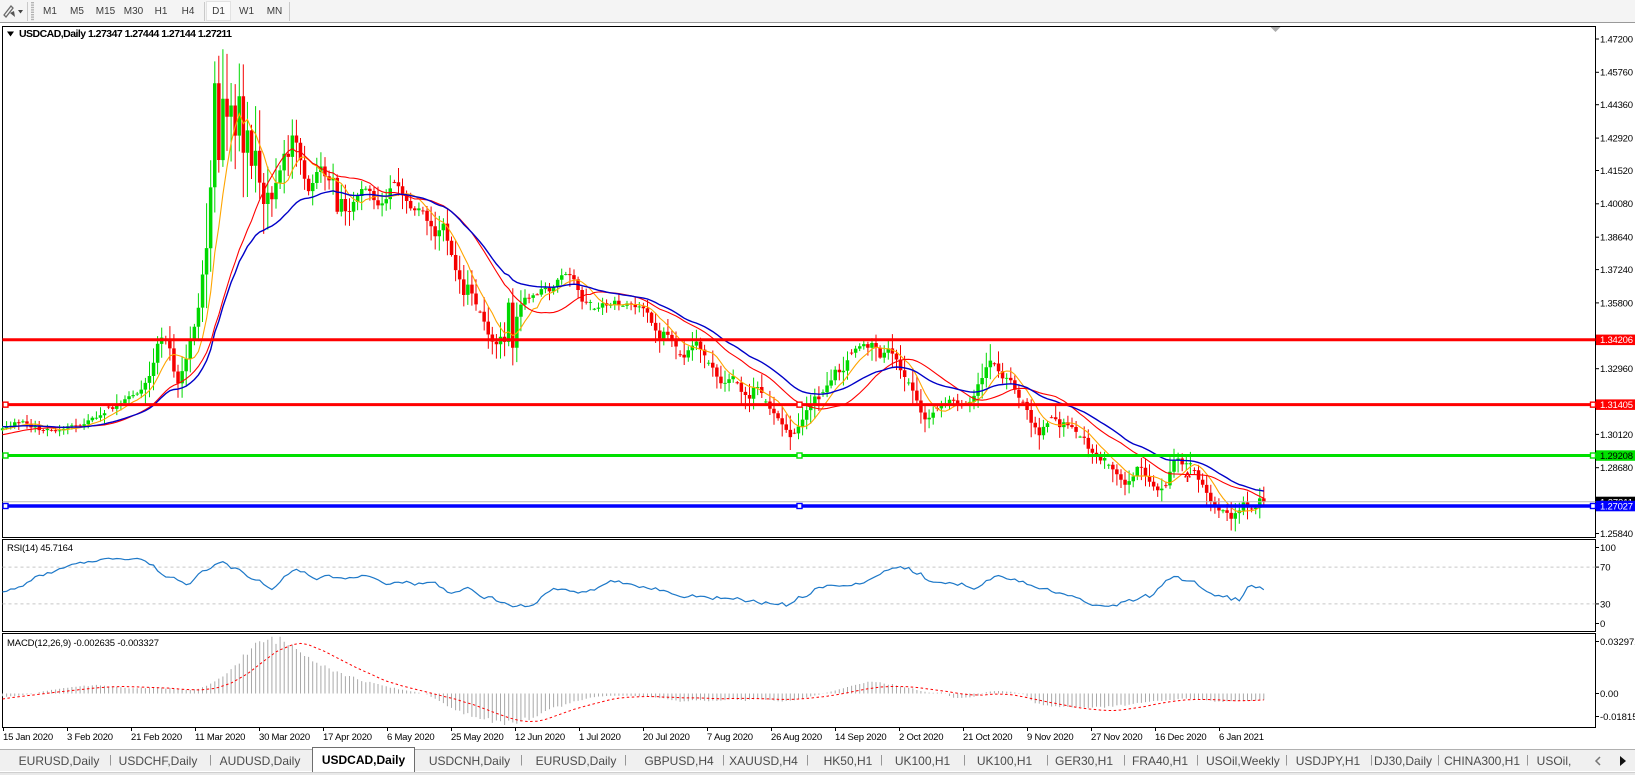  What do you see at coordinates (410, 737) in the screenshot?
I see `svg-text: 6 May 2020` at bounding box center [410, 737].